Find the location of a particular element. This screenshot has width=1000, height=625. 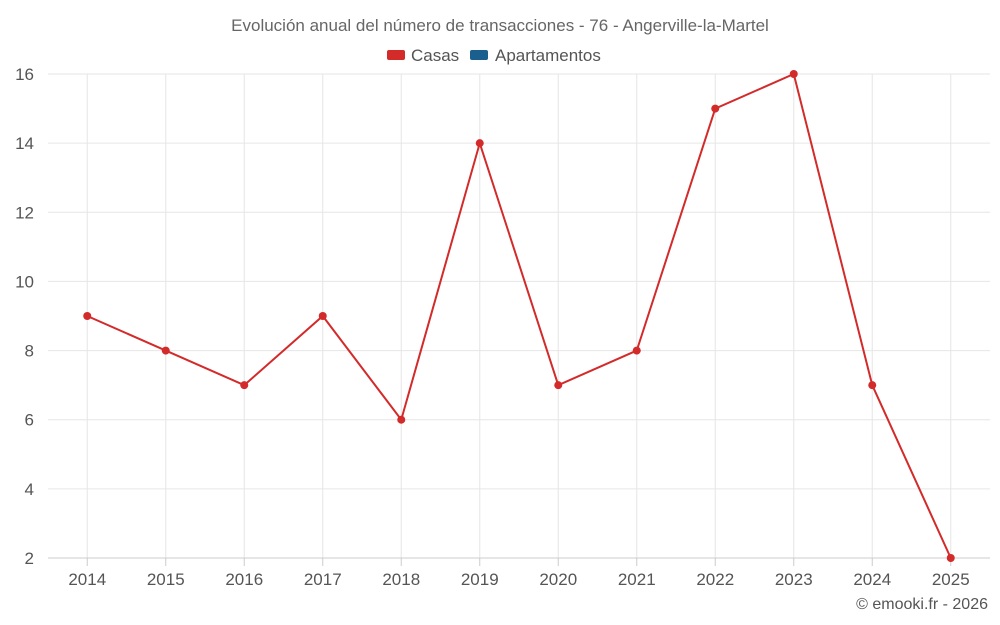

x-tick-label: 2018 is located at coordinates (401, 579).